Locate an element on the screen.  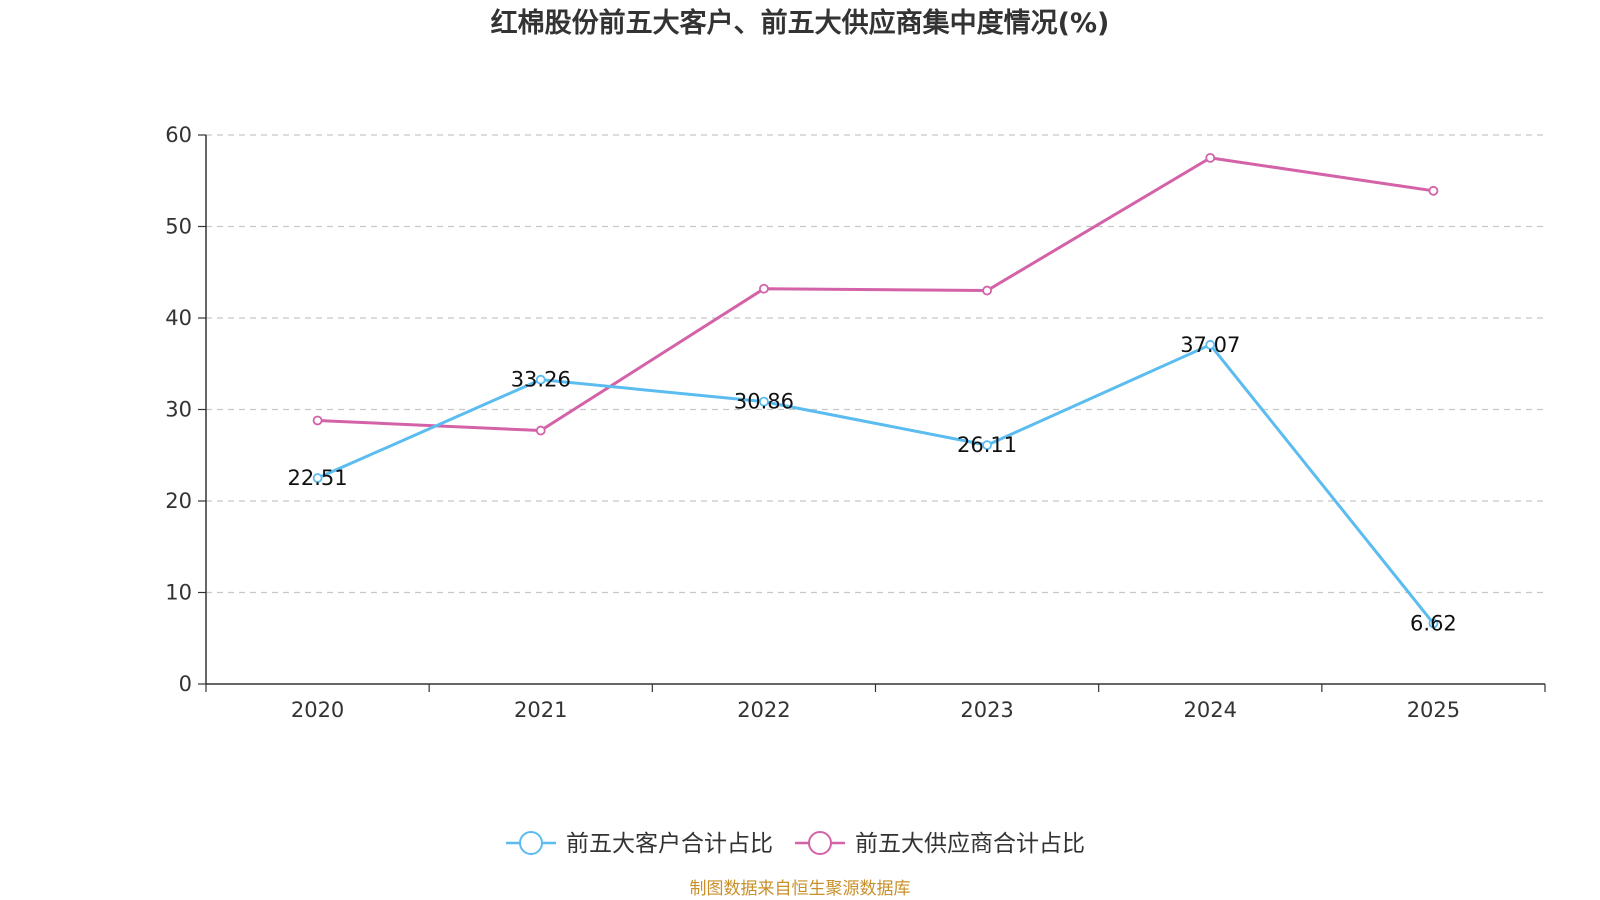
data-label: 26.11 is located at coordinates (987, 445).